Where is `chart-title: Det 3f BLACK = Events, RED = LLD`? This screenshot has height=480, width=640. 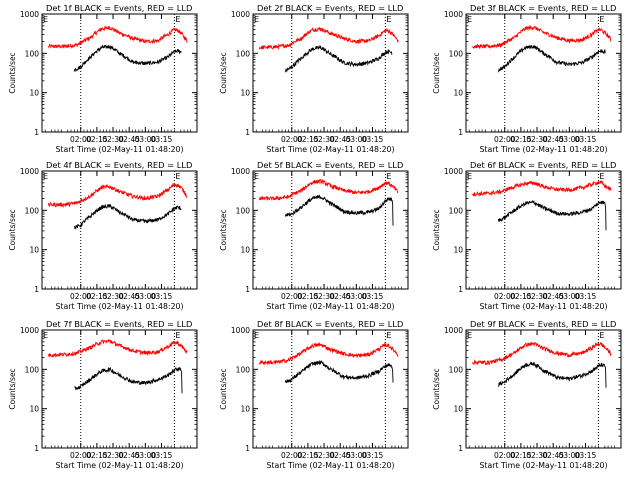
chart-title: Det 3f BLACK = Events, RED = LLD is located at coordinates (543, 8).